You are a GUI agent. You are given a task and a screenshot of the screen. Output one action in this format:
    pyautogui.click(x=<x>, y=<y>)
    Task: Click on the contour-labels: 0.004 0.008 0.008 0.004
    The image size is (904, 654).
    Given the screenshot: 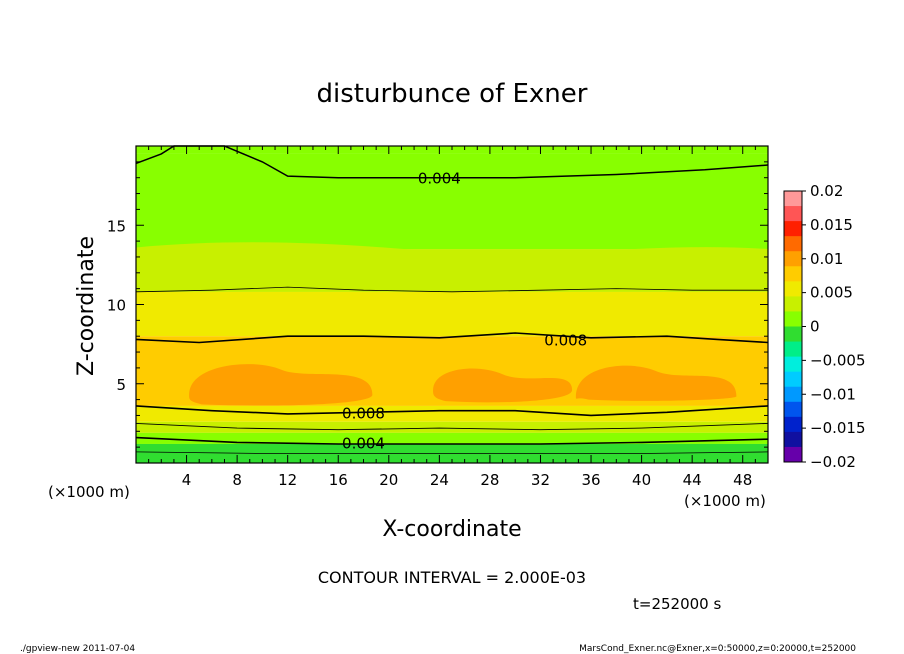 What is the action you would take?
    pyautogui.click(x=464, y=311)
    